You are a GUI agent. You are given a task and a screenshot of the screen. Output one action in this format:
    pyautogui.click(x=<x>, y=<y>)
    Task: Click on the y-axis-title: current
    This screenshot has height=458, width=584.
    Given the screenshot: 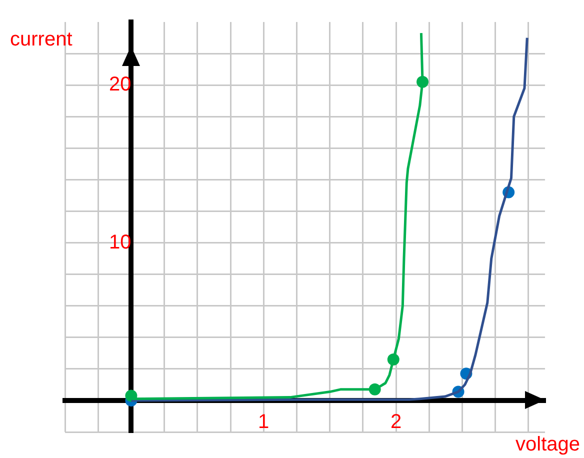 What is the action you would take?
    pyautogui.click(x=41, y=39)
    